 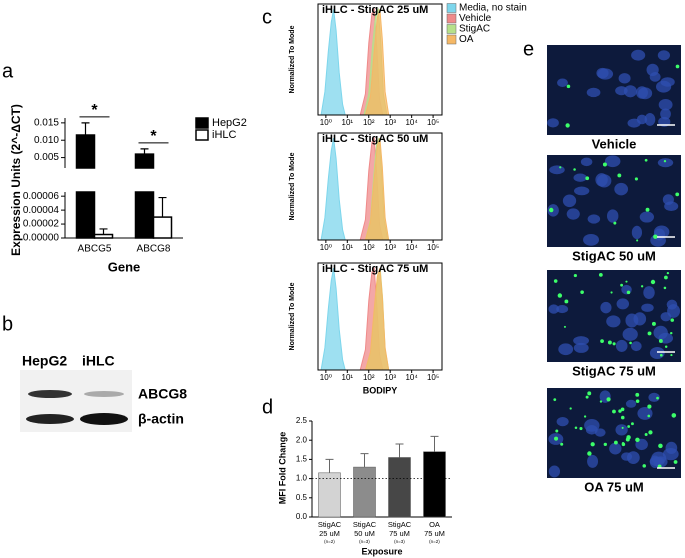 I want to click on chart-title: iHLC - StigAC 75 uM, so click(x=375, y=269).